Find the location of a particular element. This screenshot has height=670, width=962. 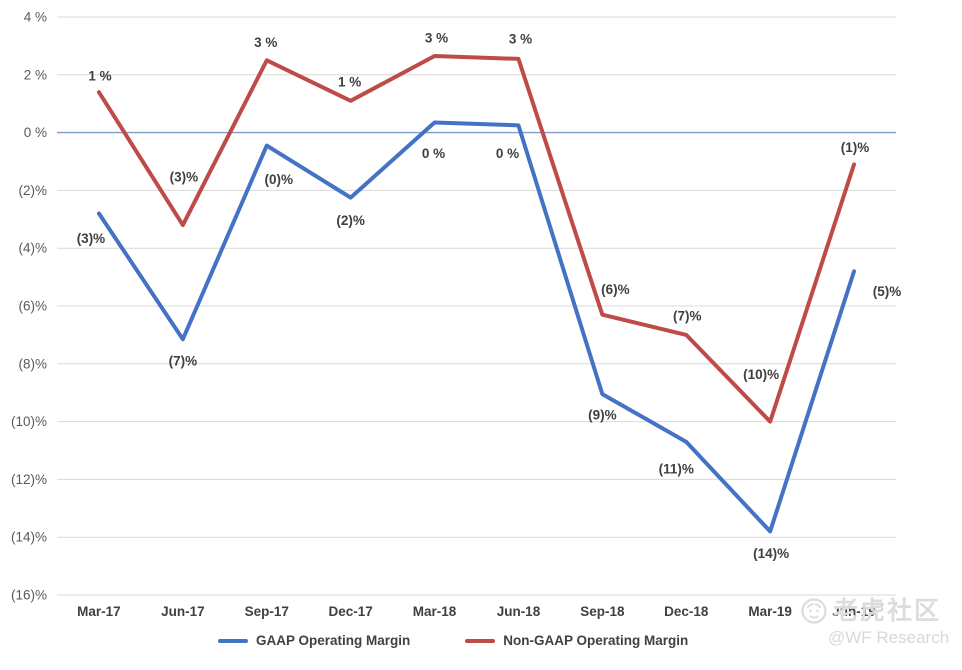

non-gaap-legend-swatch is located at coordinates (480, 640).